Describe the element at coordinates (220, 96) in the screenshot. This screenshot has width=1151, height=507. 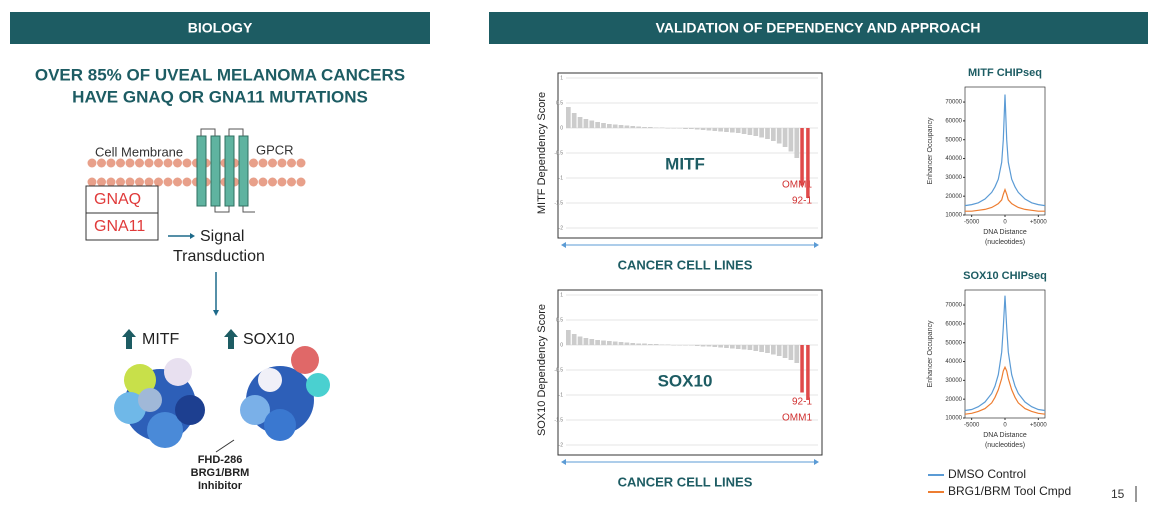
I see `headline: HAVE GNAQ OR GNA11 MUTATIONS` at that location.